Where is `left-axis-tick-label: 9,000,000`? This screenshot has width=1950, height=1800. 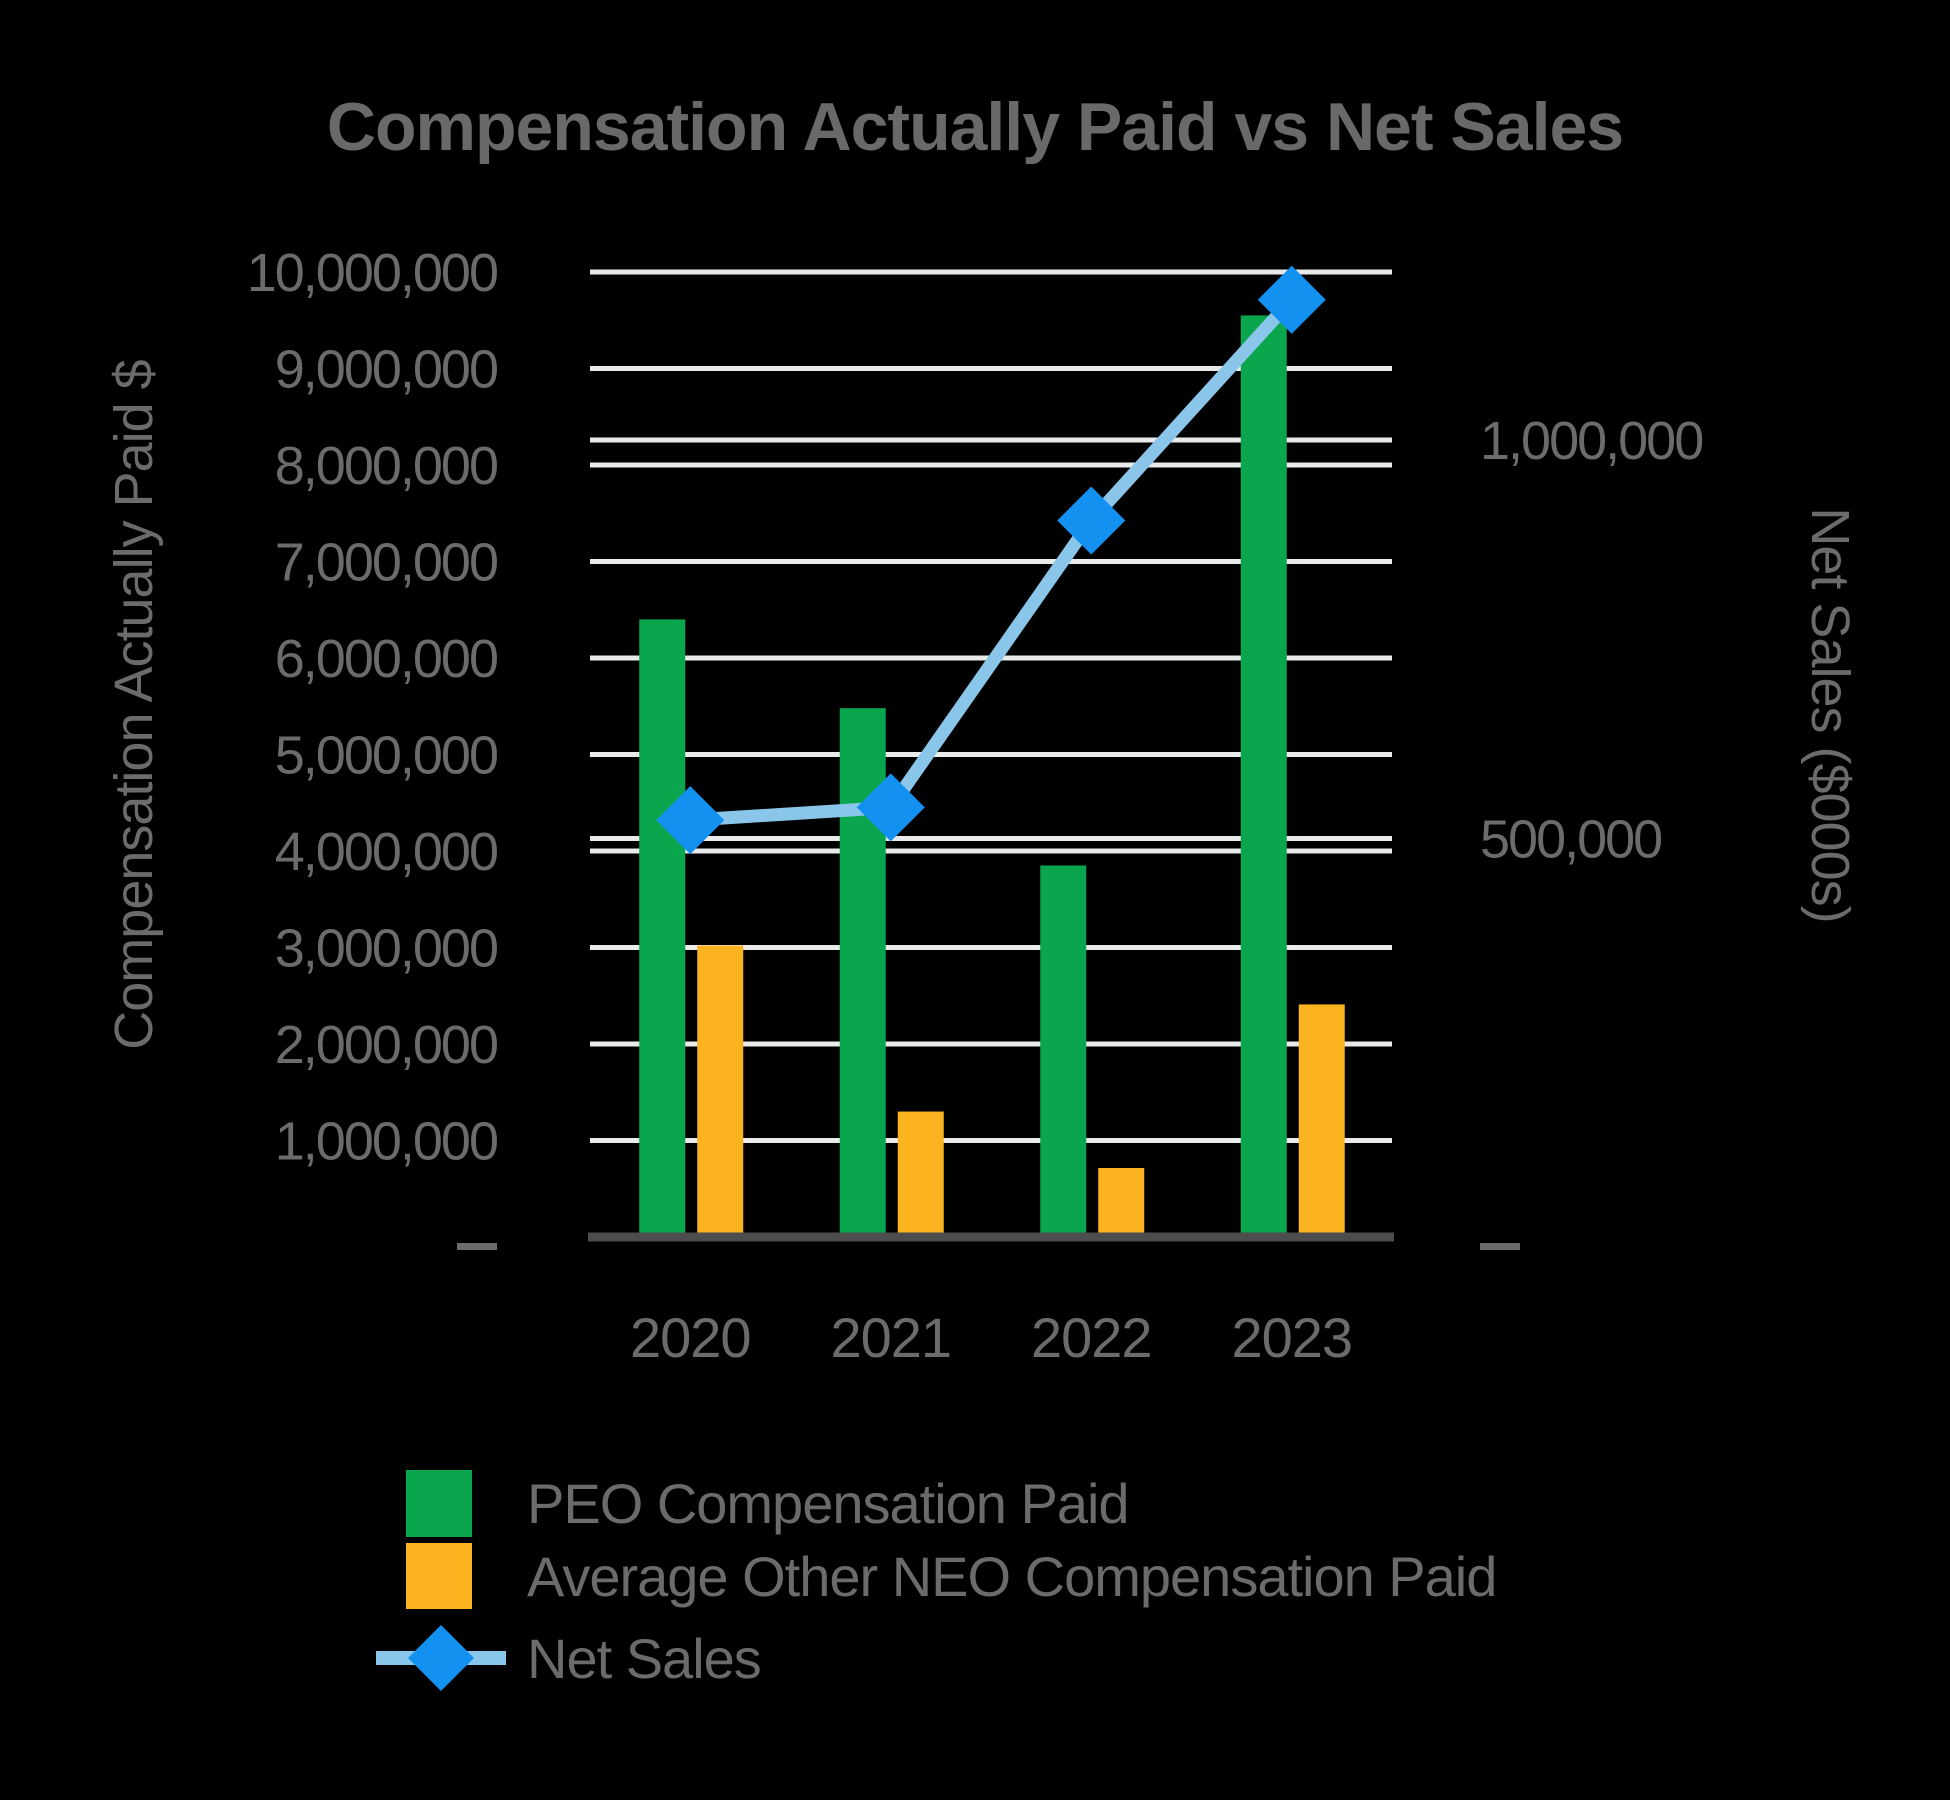
left-axis-tick-label: 9,000,000 is located at coordinates (386, 370).